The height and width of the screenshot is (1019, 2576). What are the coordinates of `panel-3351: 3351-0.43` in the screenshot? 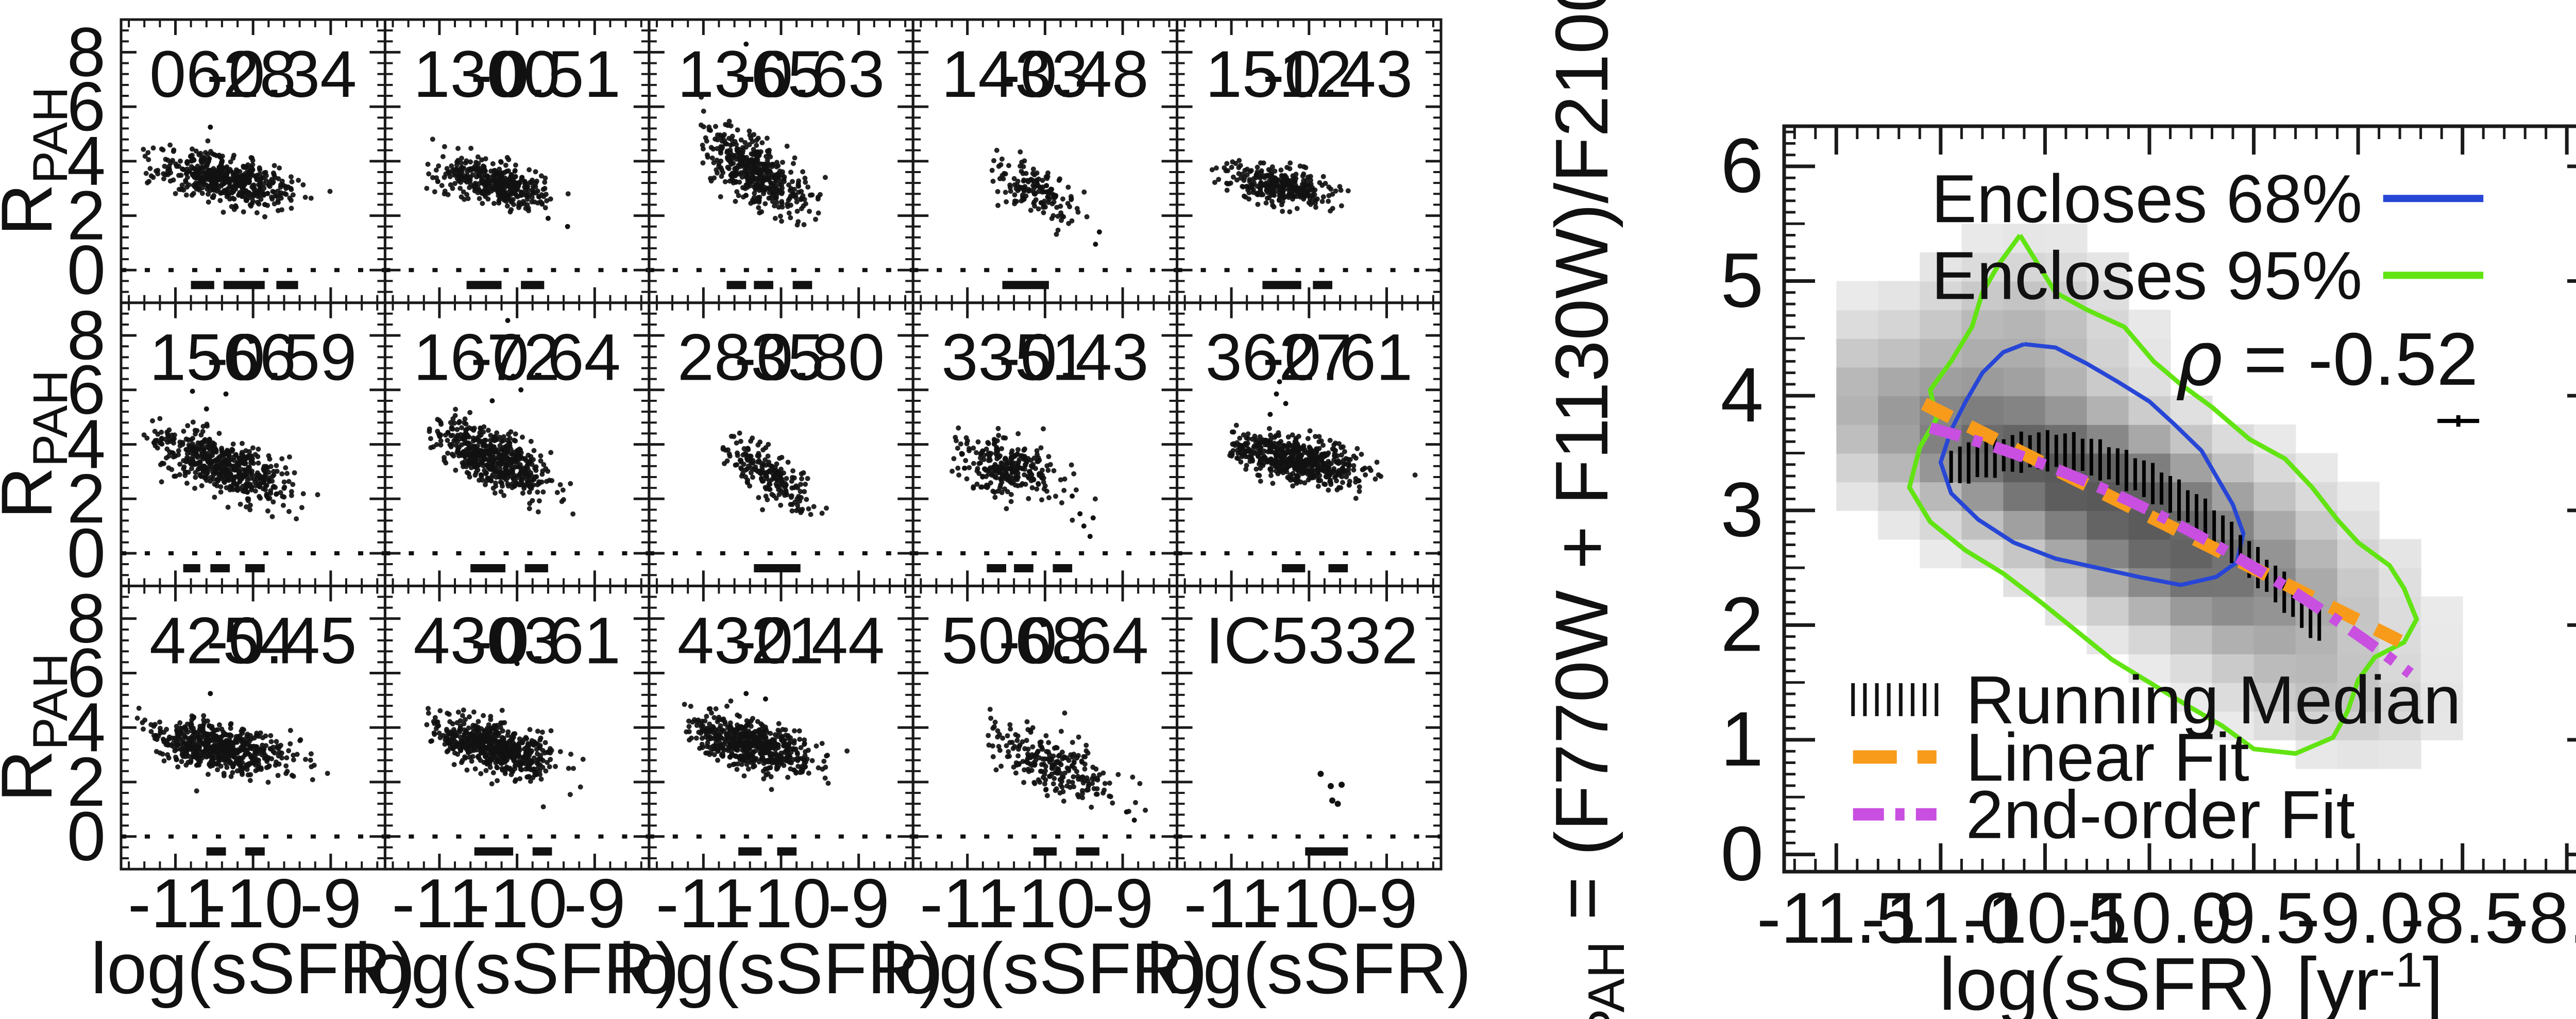 It's located at (1045, 444).